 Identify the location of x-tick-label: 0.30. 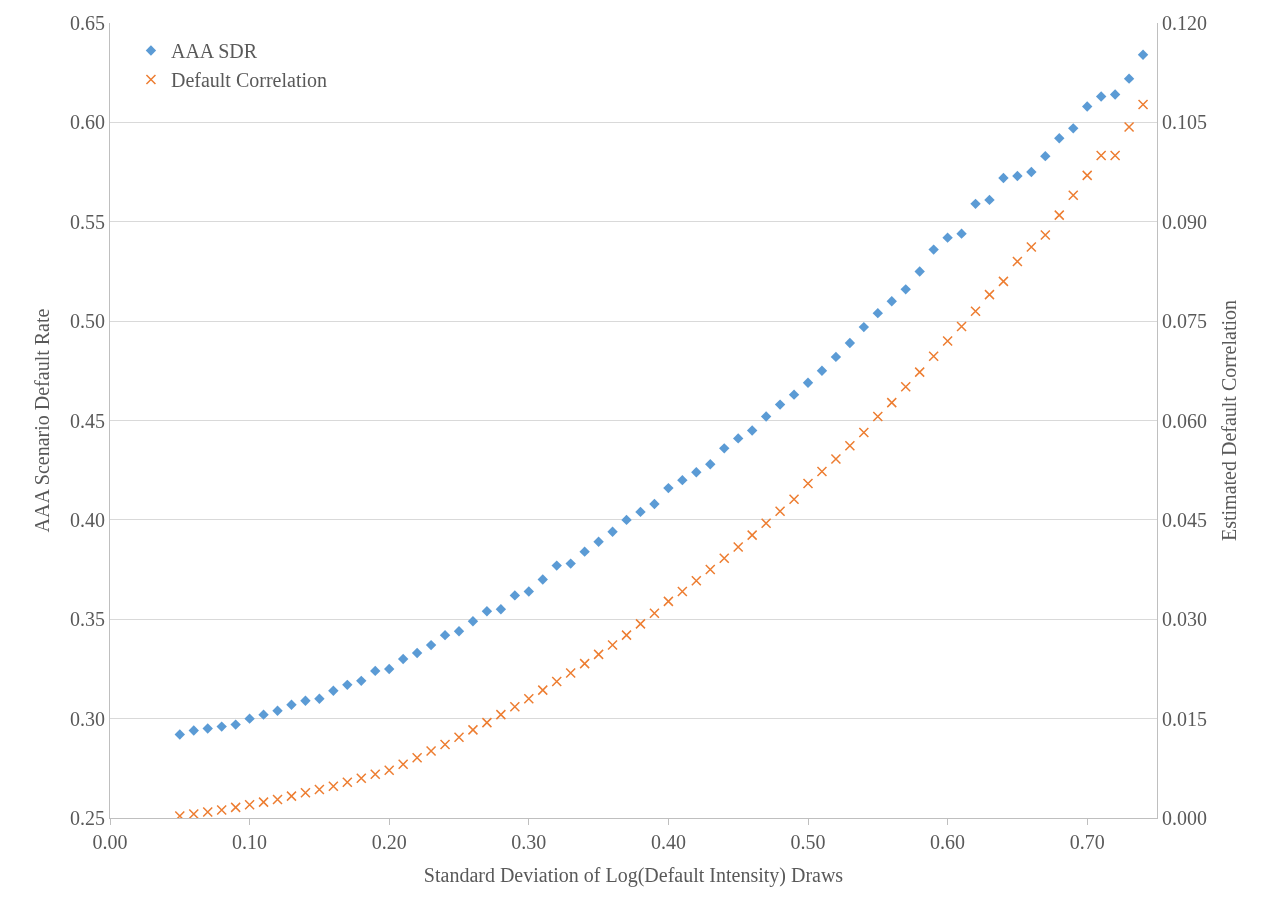
(529, 842).